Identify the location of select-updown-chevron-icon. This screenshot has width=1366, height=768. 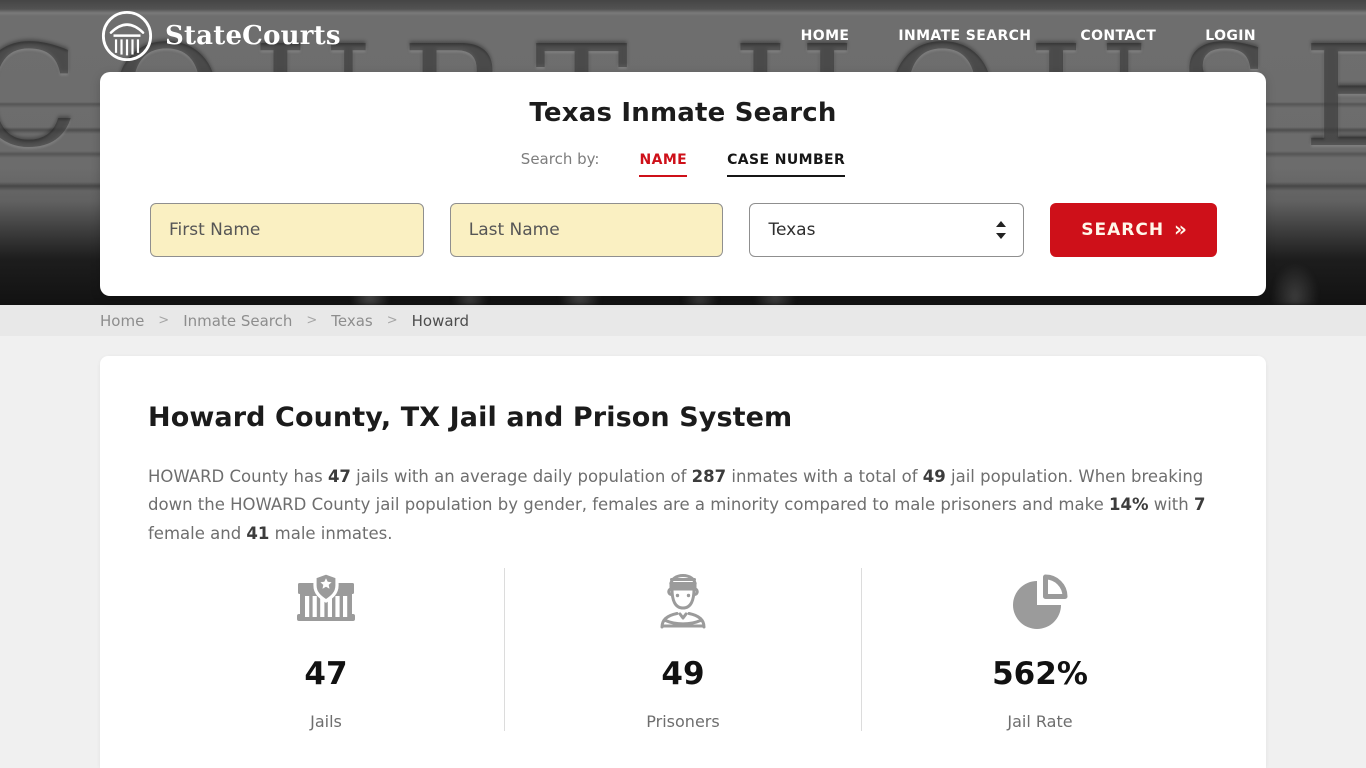
(1001, 230).